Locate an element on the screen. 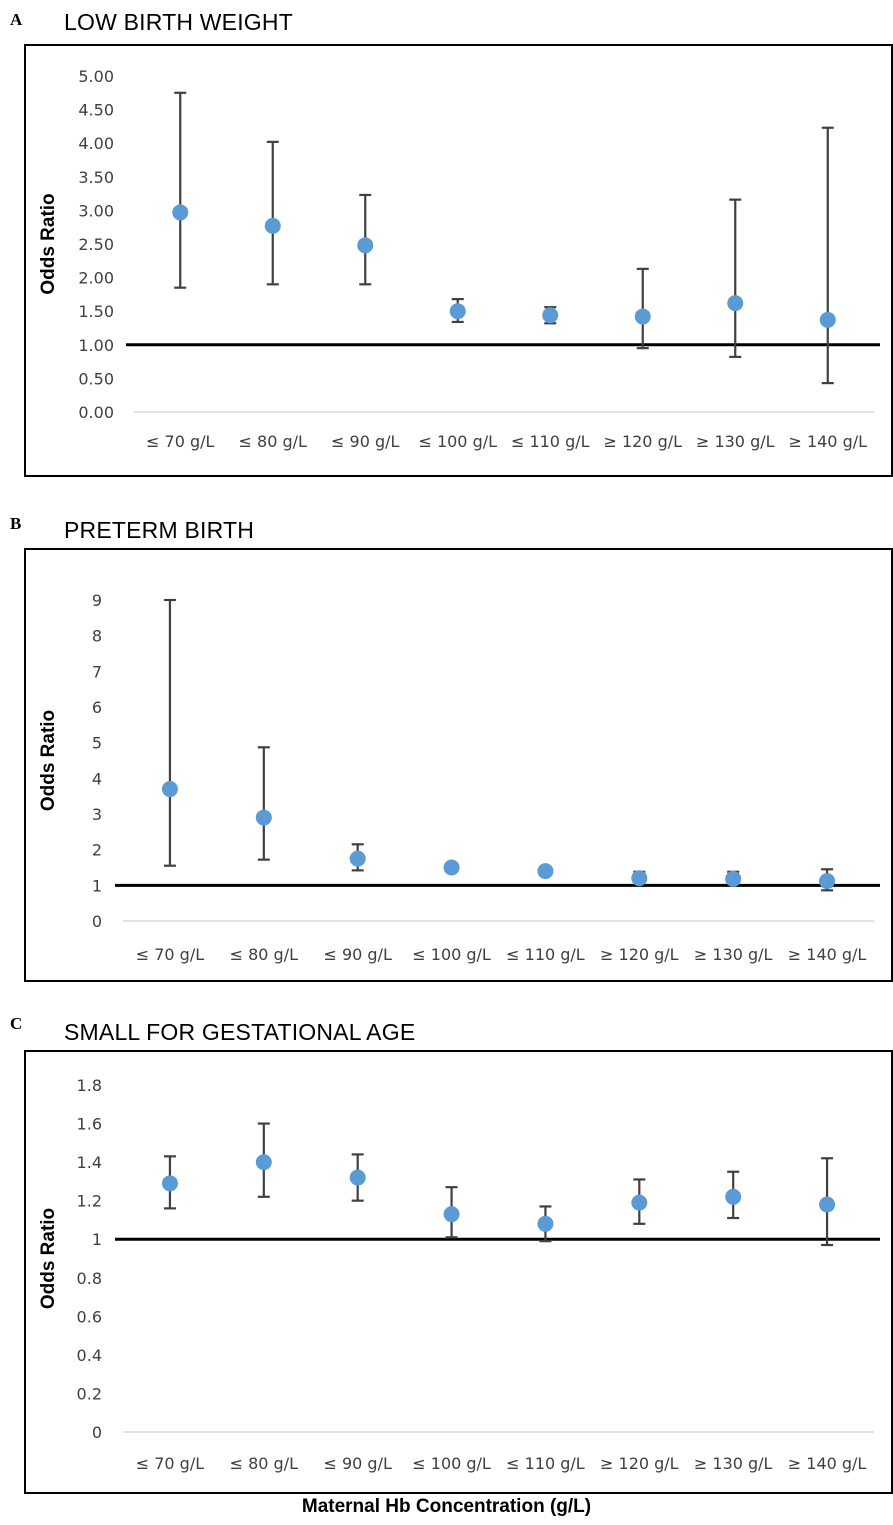 The image size is (893, 1525). y-tick-label: 3 is located at coordinates (97, 814).